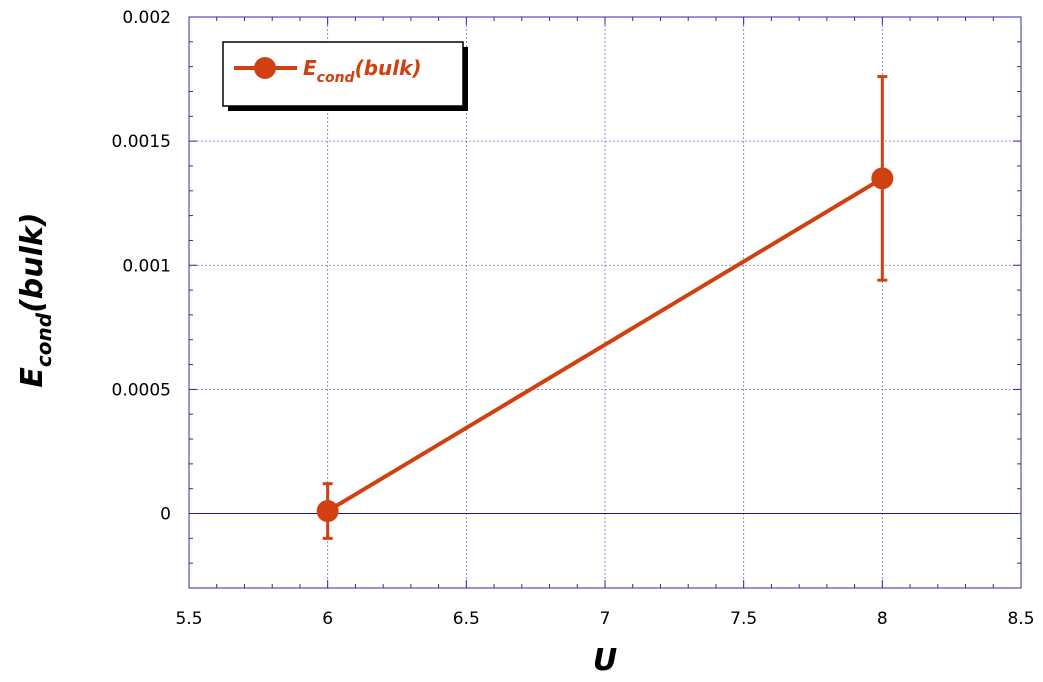 The image size is (1043, 682). I want to click on legend-label: Econd(bulk), so click(362, 71).